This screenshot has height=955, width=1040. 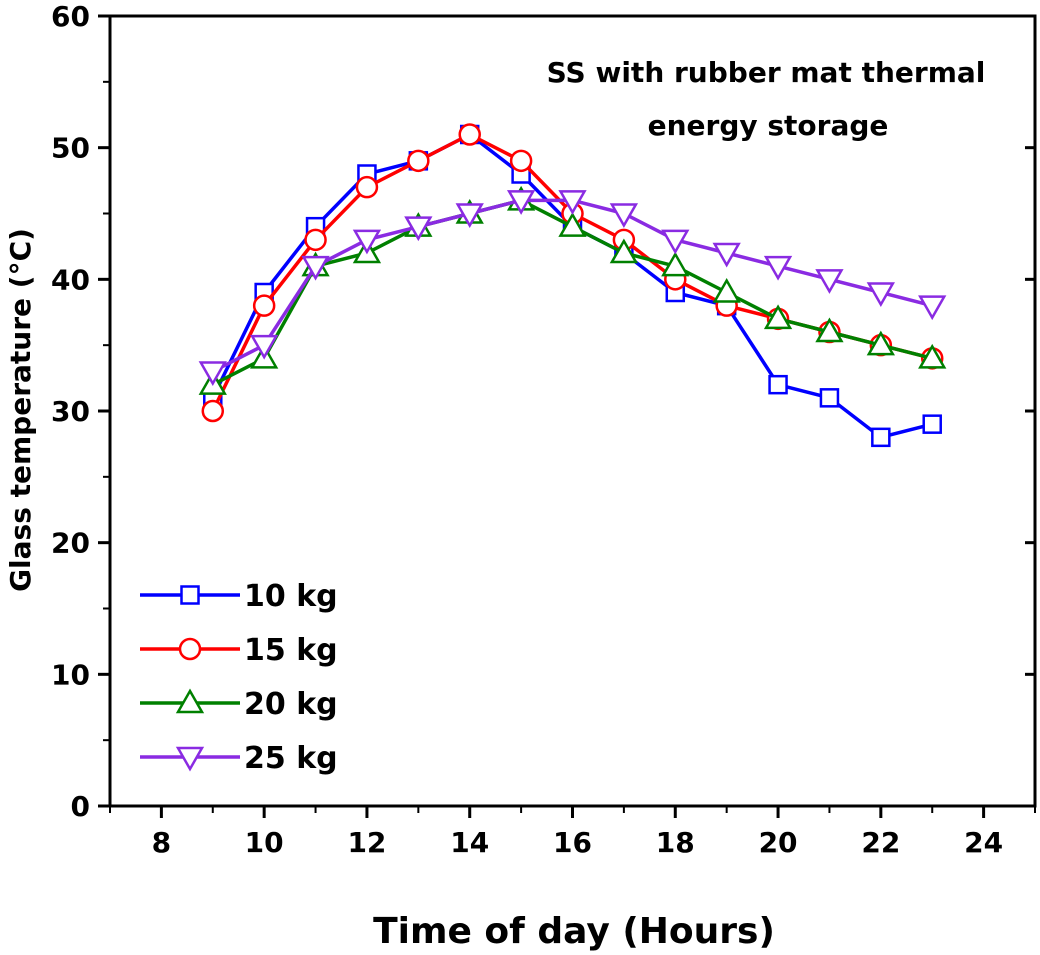 I want to click on y-tick-label: 30, so click(x=70, y=411).